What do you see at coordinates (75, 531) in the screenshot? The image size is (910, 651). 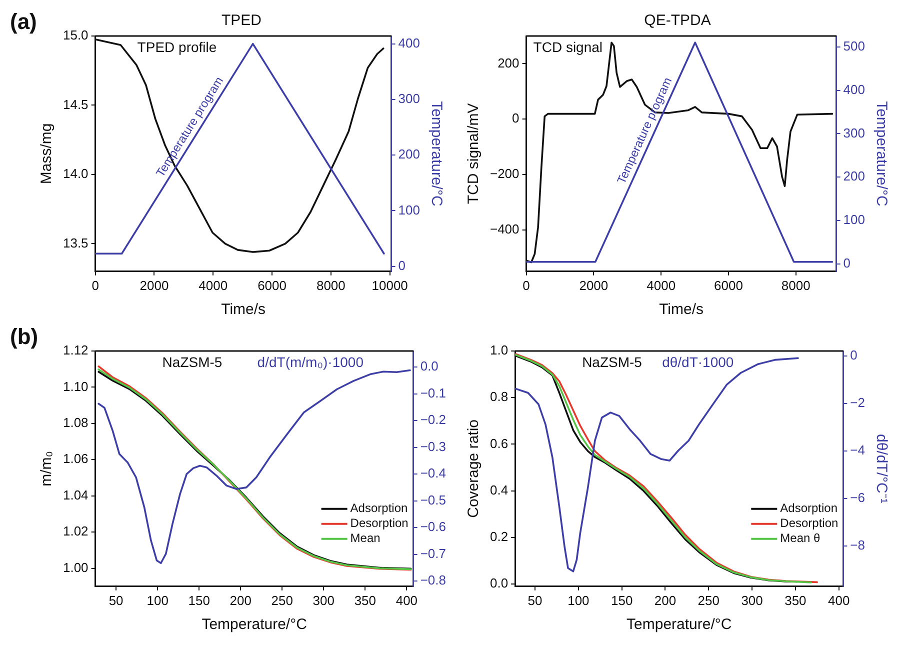 I see `y-tick-label: 1.02` at bounding box center [75, 531].